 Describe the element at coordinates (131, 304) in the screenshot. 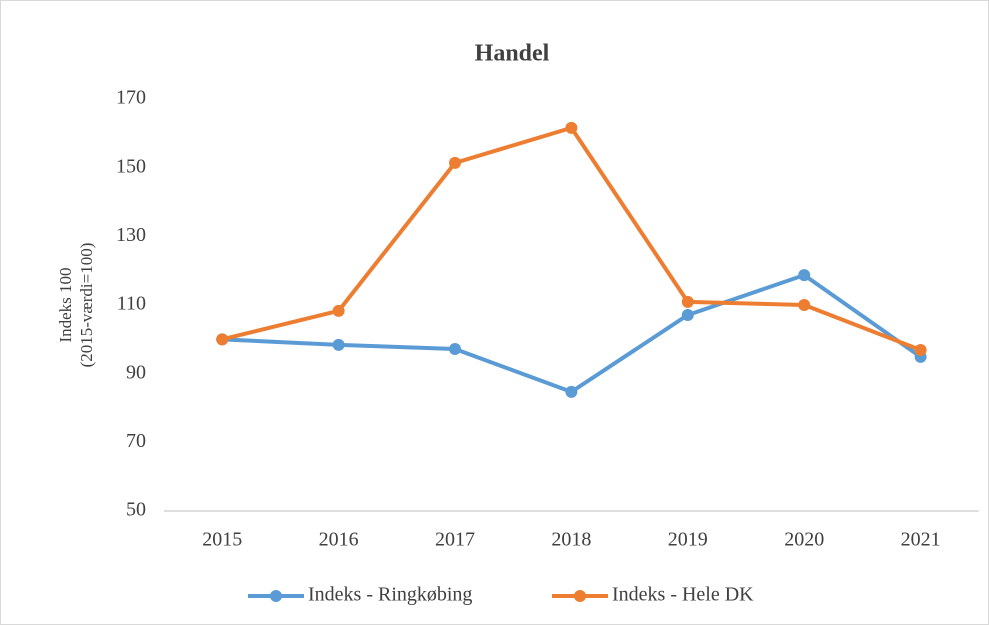

I see `y-tick-label: 110` at that location.